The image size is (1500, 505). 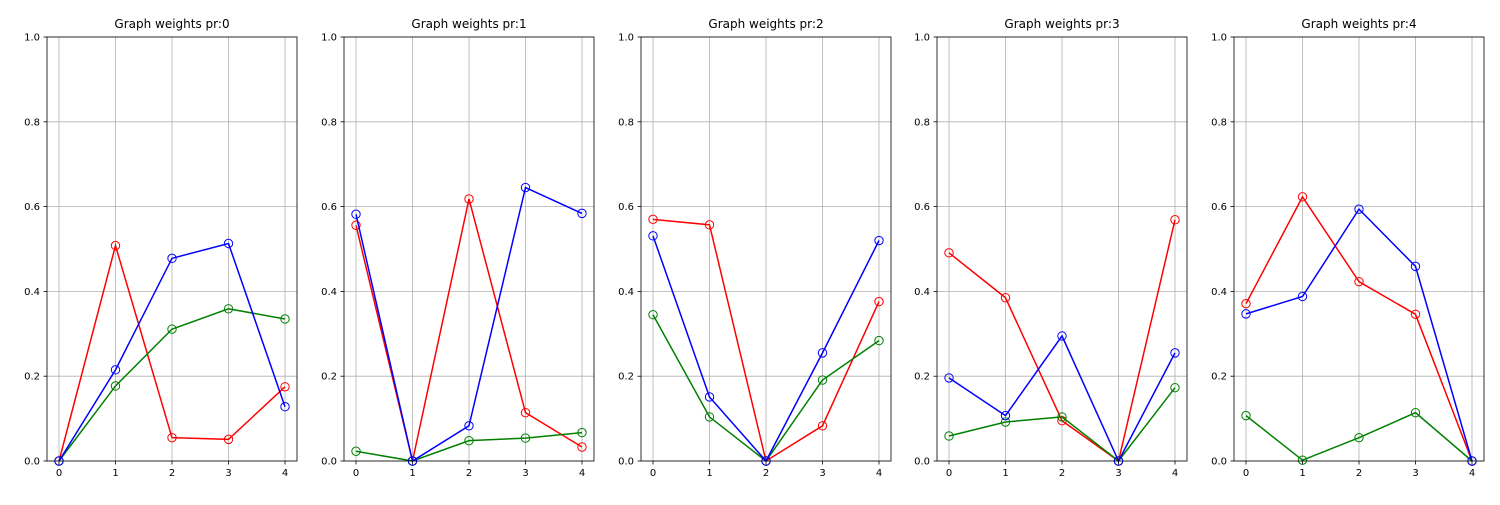 I want to click on chart-title: Graph weights pr:2, so click(x=765, y=24).